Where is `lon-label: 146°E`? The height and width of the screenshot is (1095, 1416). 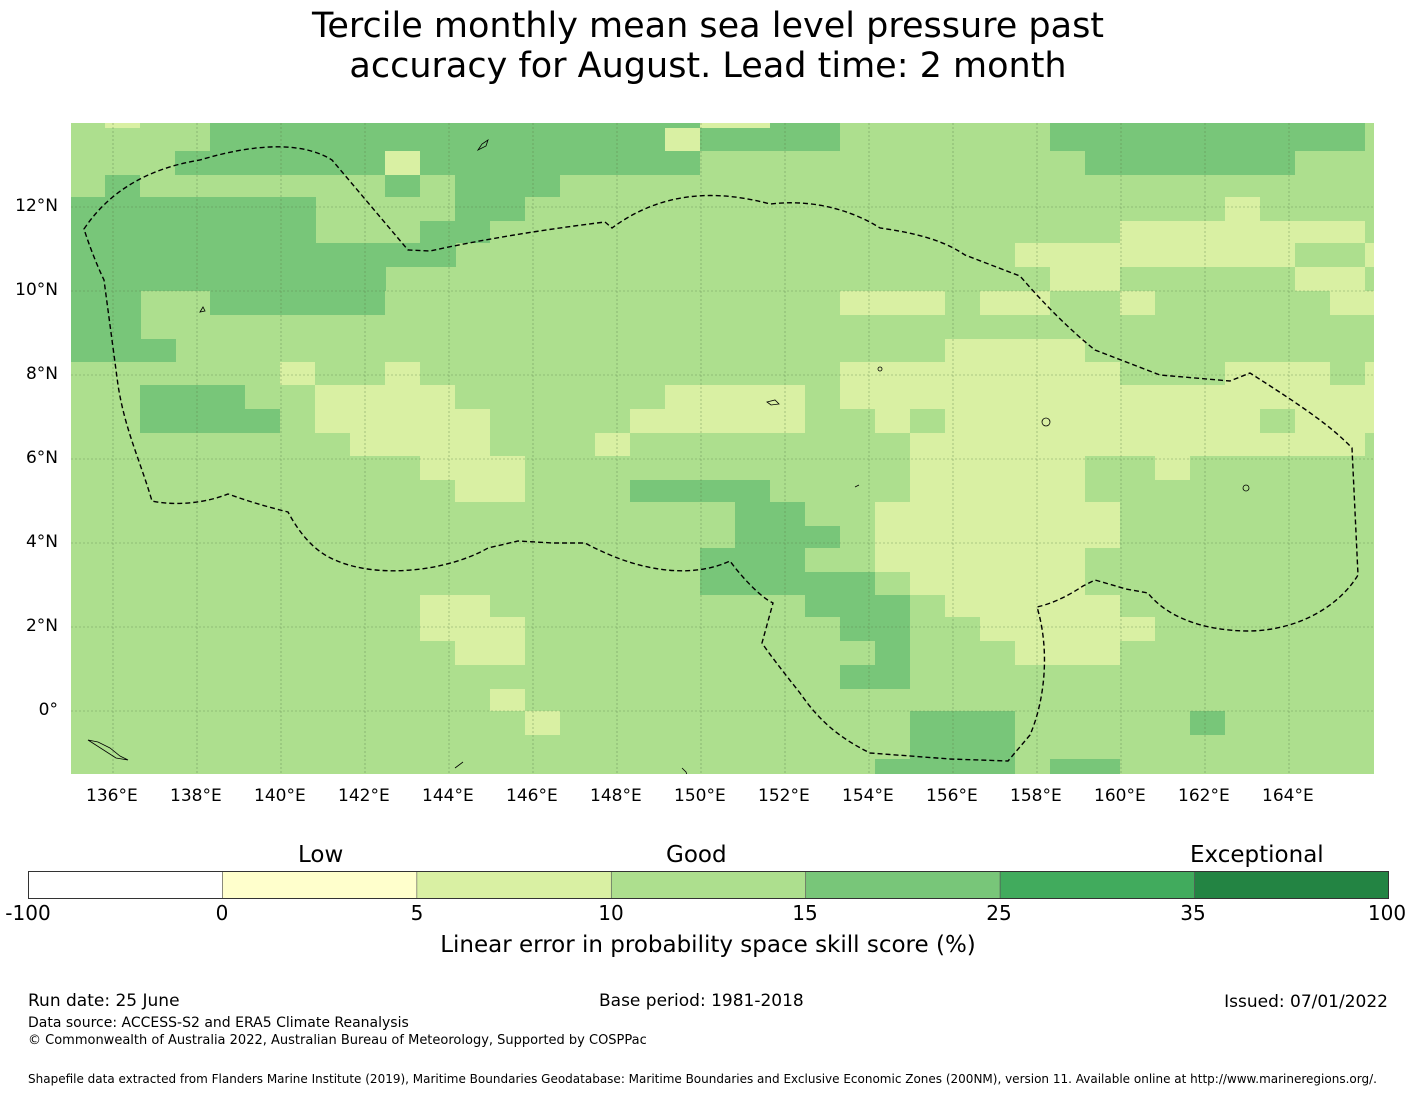 lon-label: 146°E is located at coordinates (532, 796).